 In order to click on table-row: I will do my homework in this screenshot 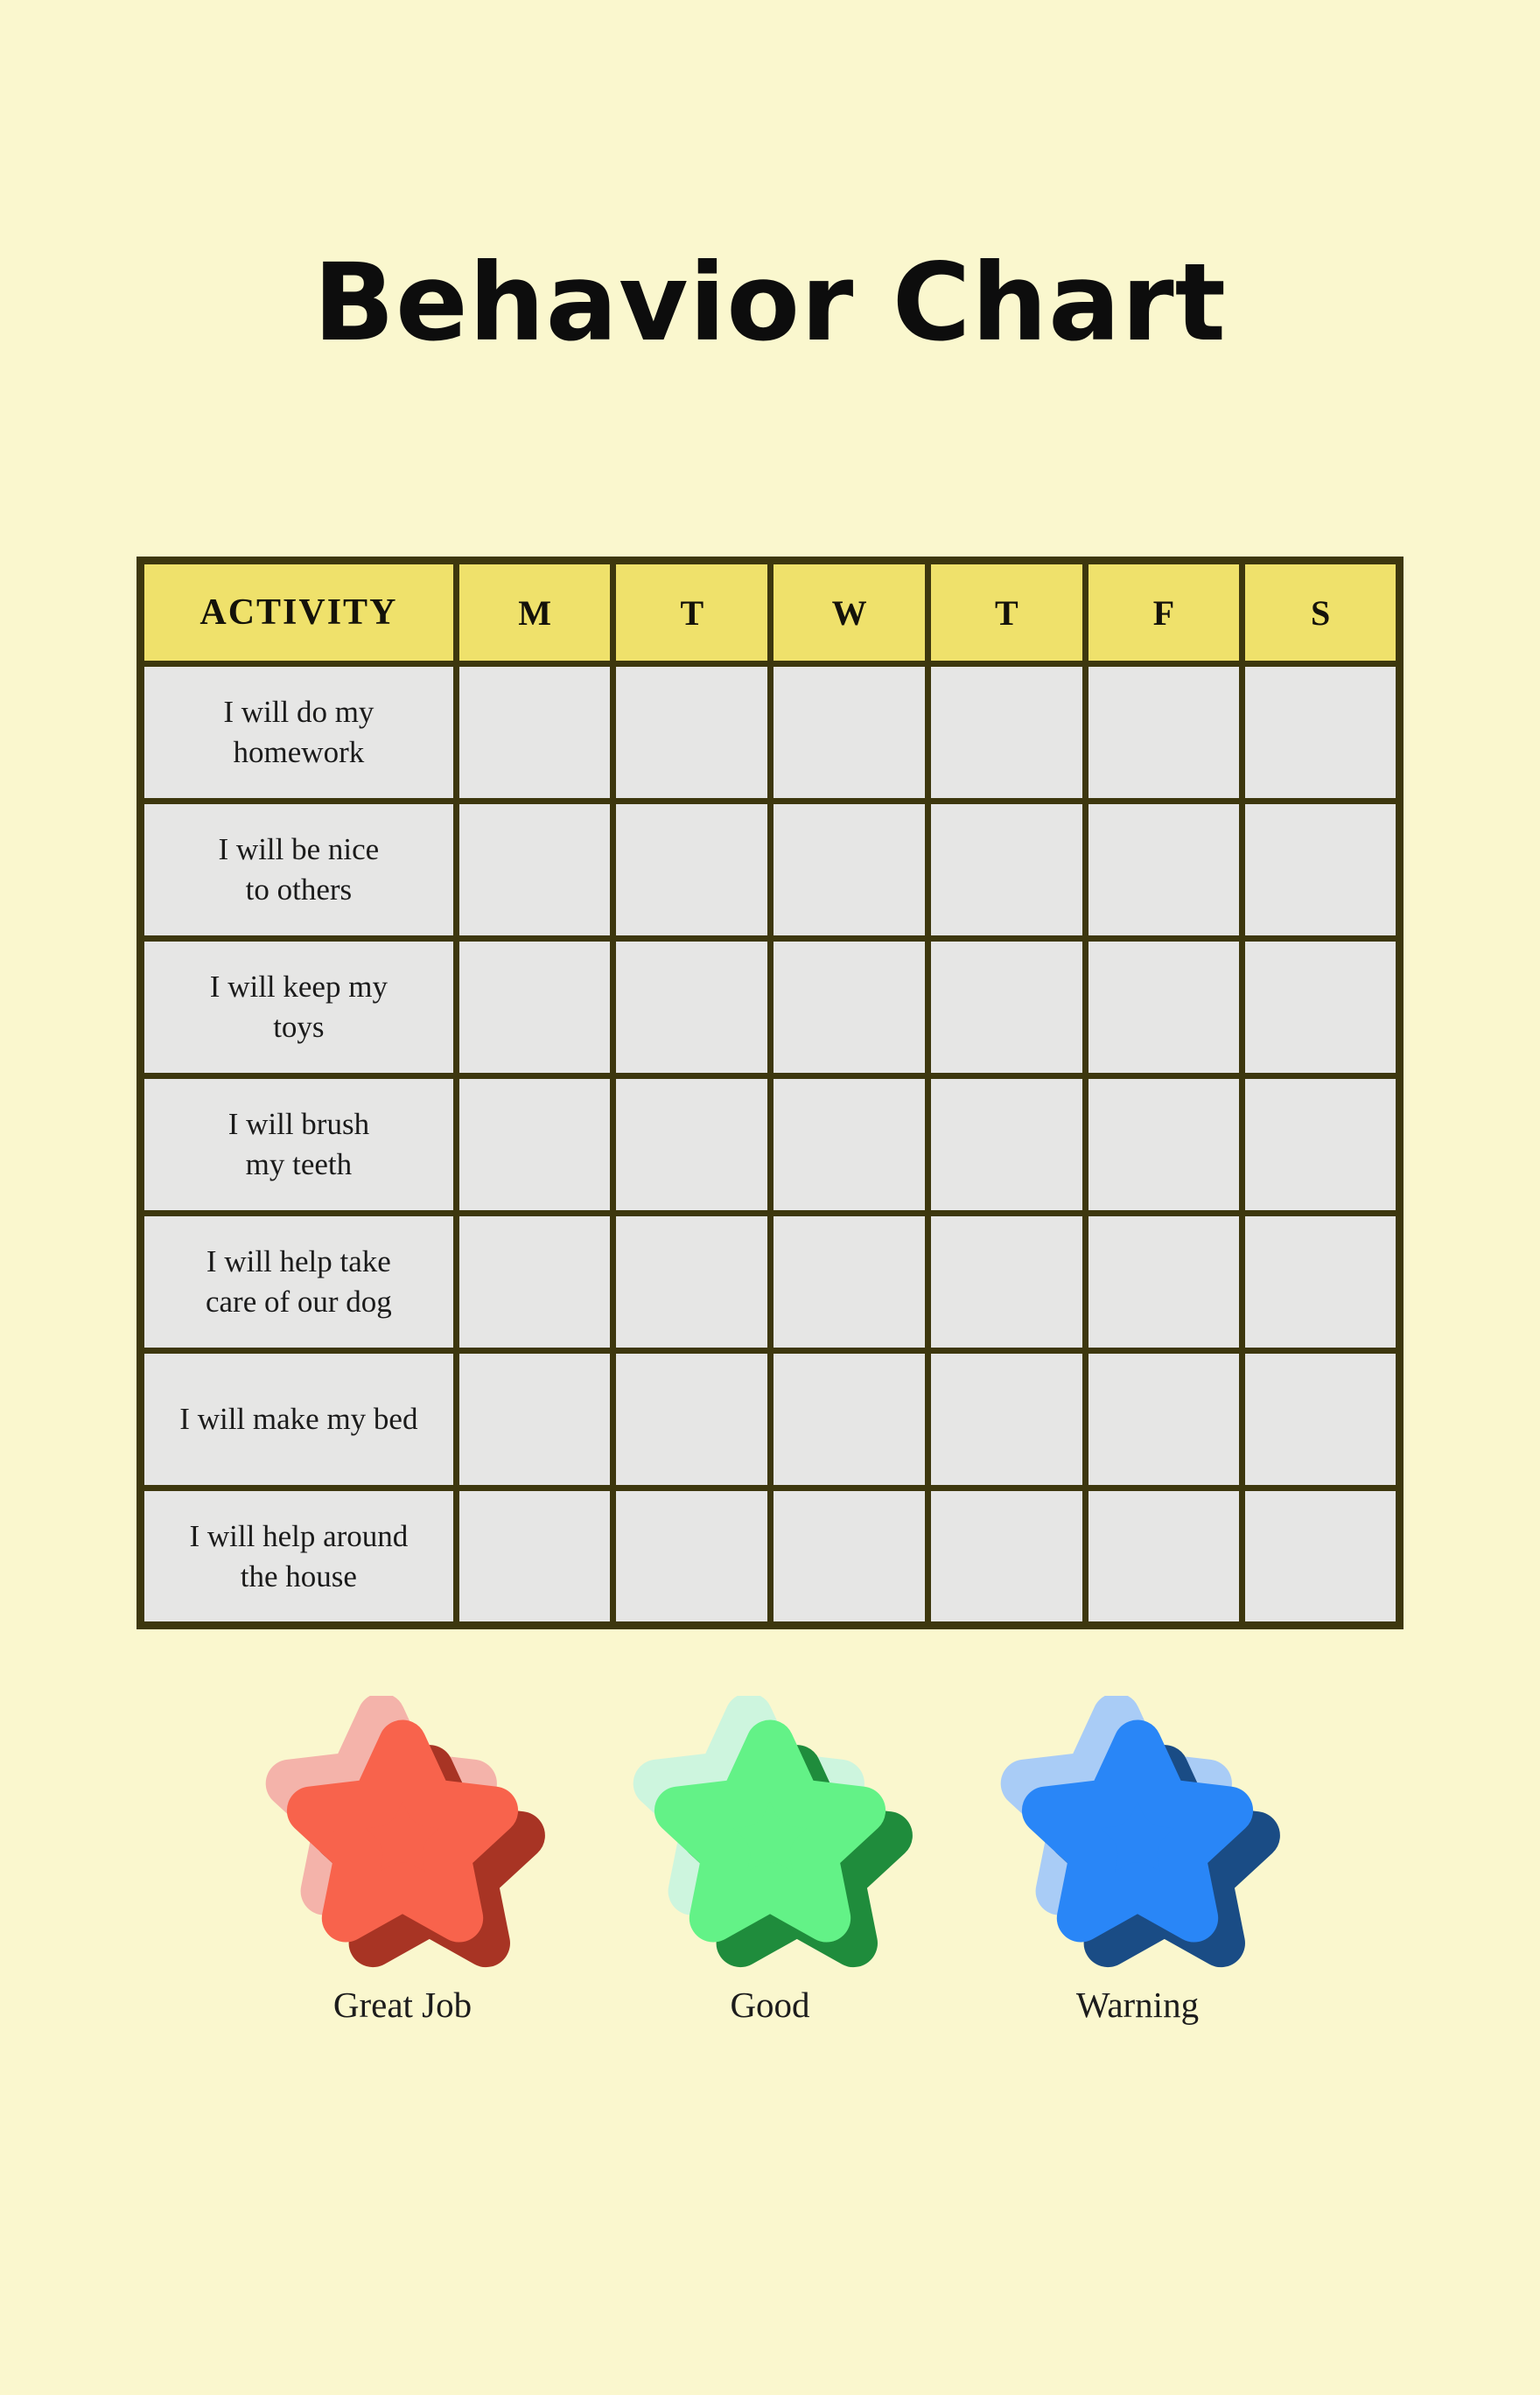, I will do `click(770, 733)`.